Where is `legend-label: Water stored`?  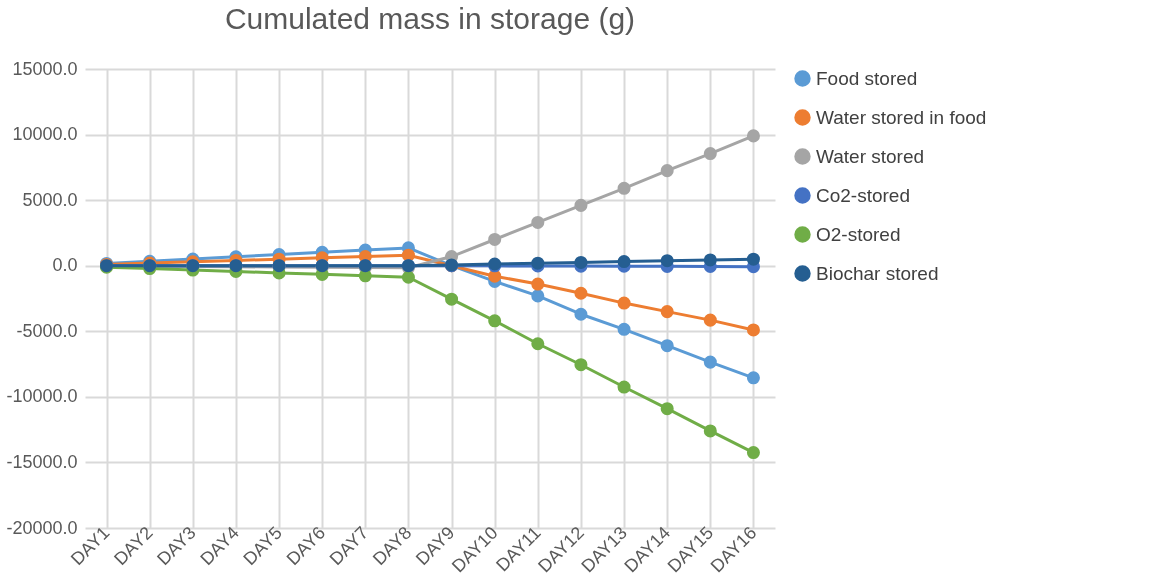 legend-label: Water stored is located at coordinates (870, 156).